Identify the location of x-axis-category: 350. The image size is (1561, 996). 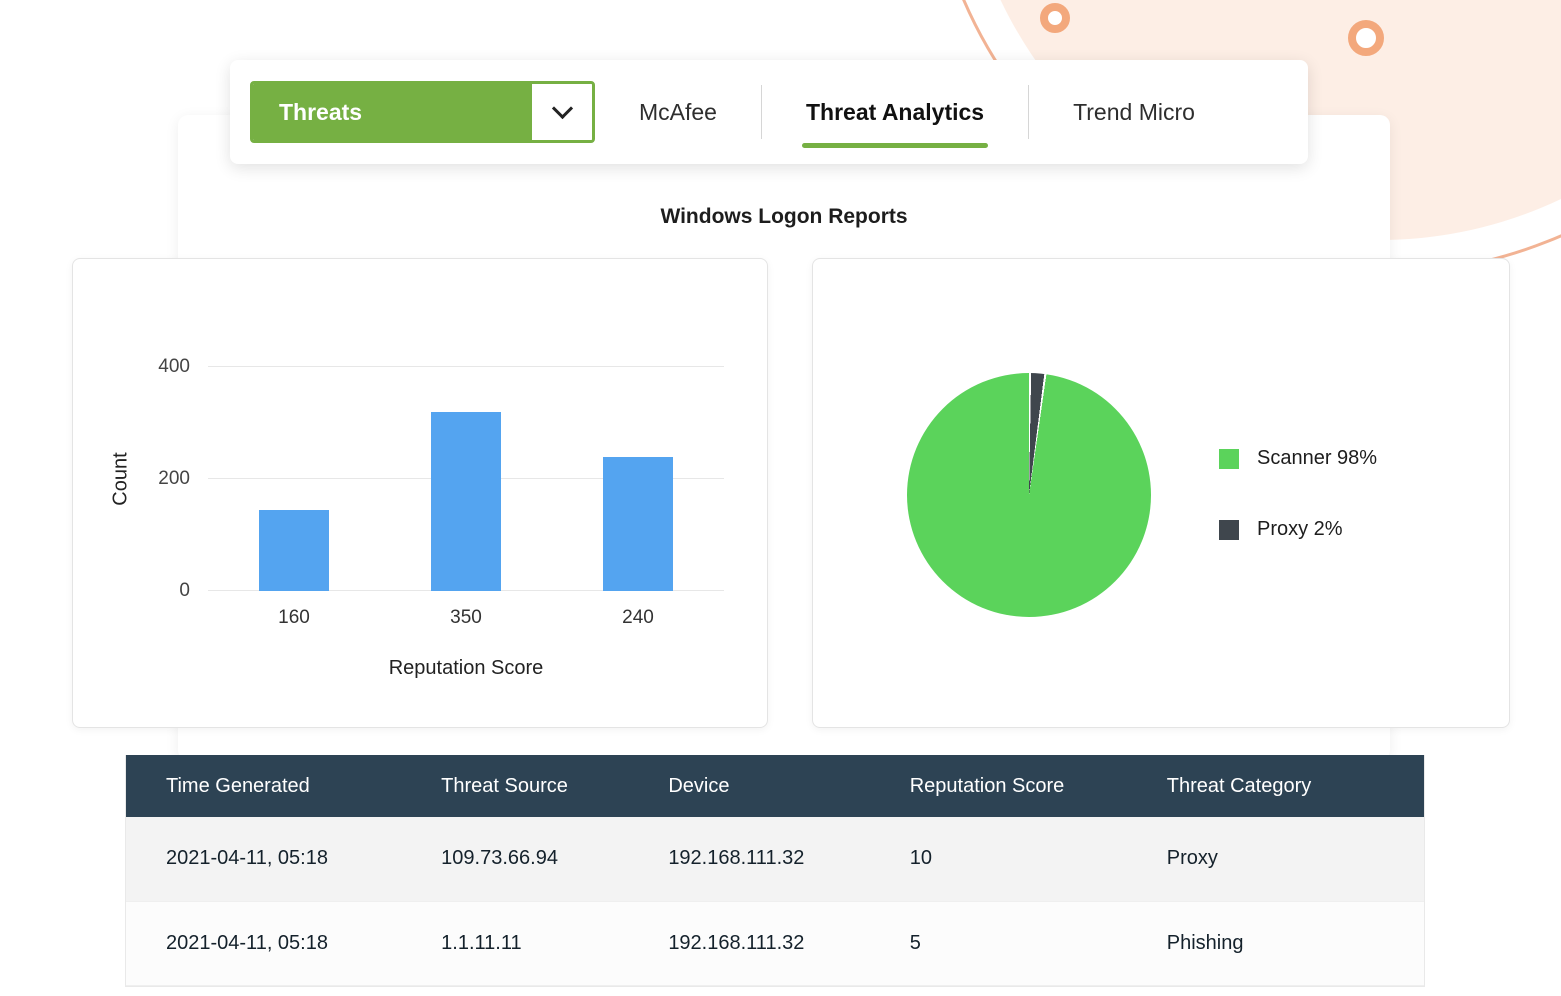
(466, 617).